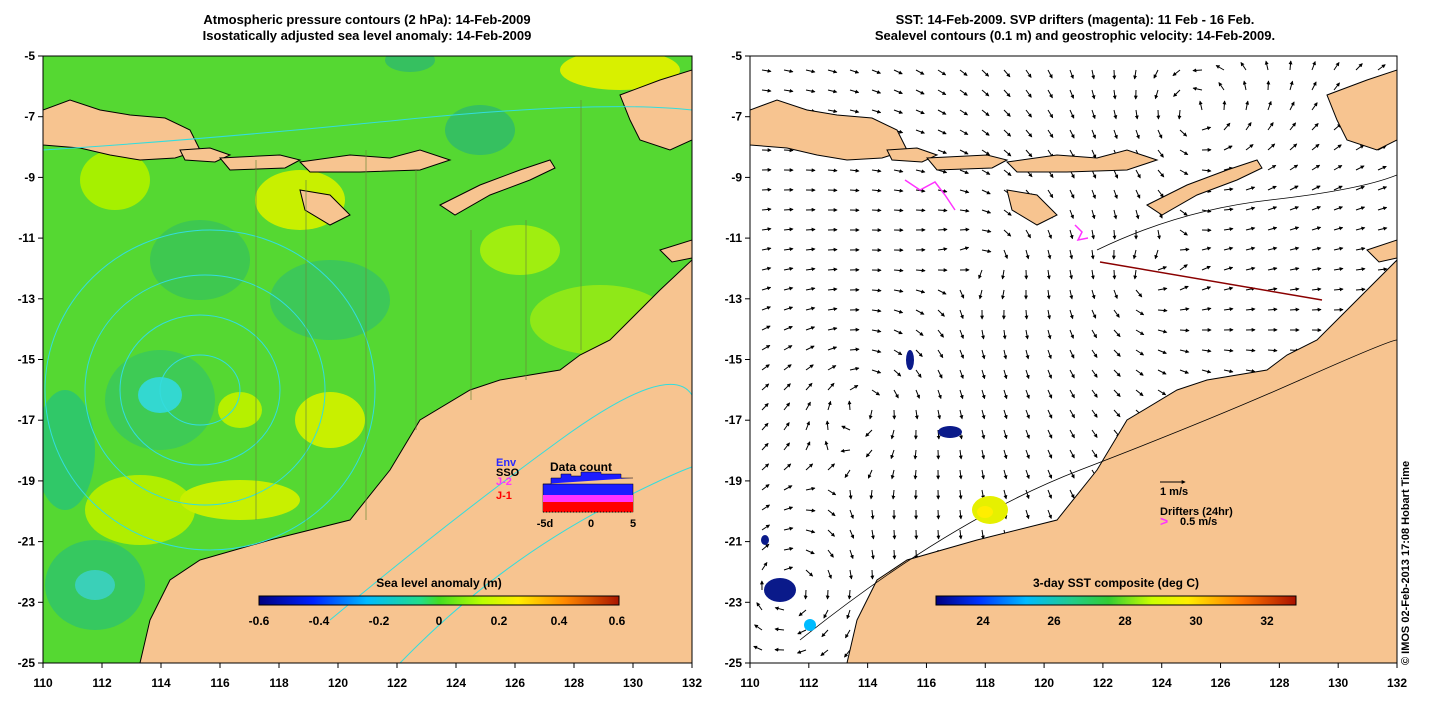 The height and width of the screenshot is (710, 1440). I want to click on sla-colorbar, so click(439, 600).